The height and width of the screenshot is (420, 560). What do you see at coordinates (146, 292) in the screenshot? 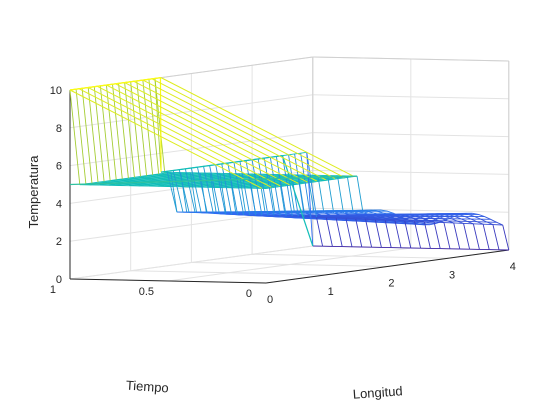
I see `y-tick-label: 0.5` at bounding box center [146, 292].